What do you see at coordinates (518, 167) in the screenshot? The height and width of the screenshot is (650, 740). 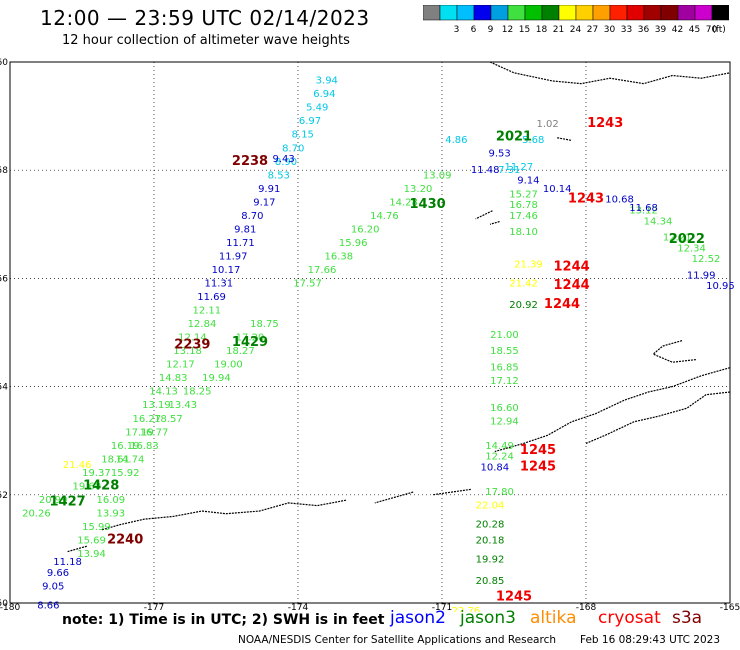 I see `wave-height-label: 11.27` at bounding box center [518, 167].